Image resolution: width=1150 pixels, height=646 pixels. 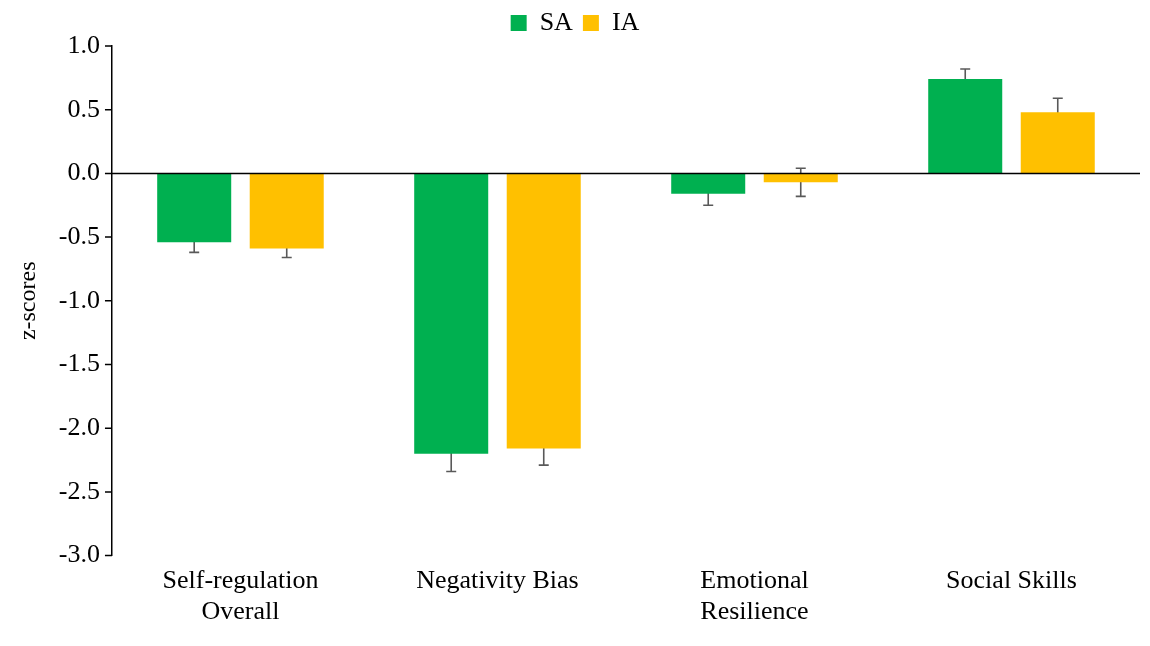 What do you see at coordinates (79, 363) in the screenshot?
I see `y-tick-label: -1.5` at bounding box center [79, 363].